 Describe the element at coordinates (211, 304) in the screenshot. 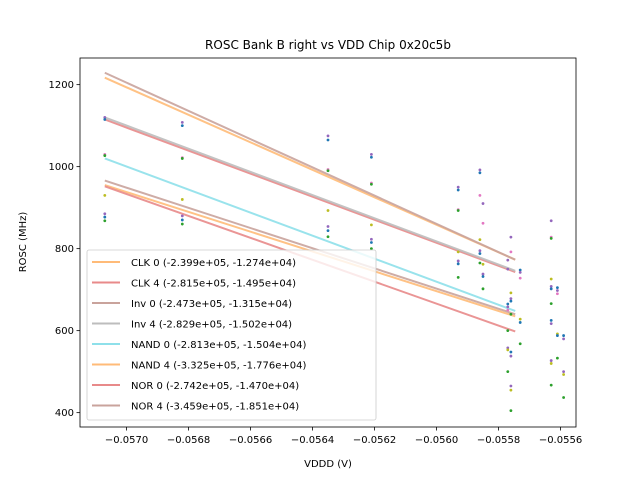

I see `legend-label: Inv 0 (-2.473e+05, -1.315e+04)` at that location.